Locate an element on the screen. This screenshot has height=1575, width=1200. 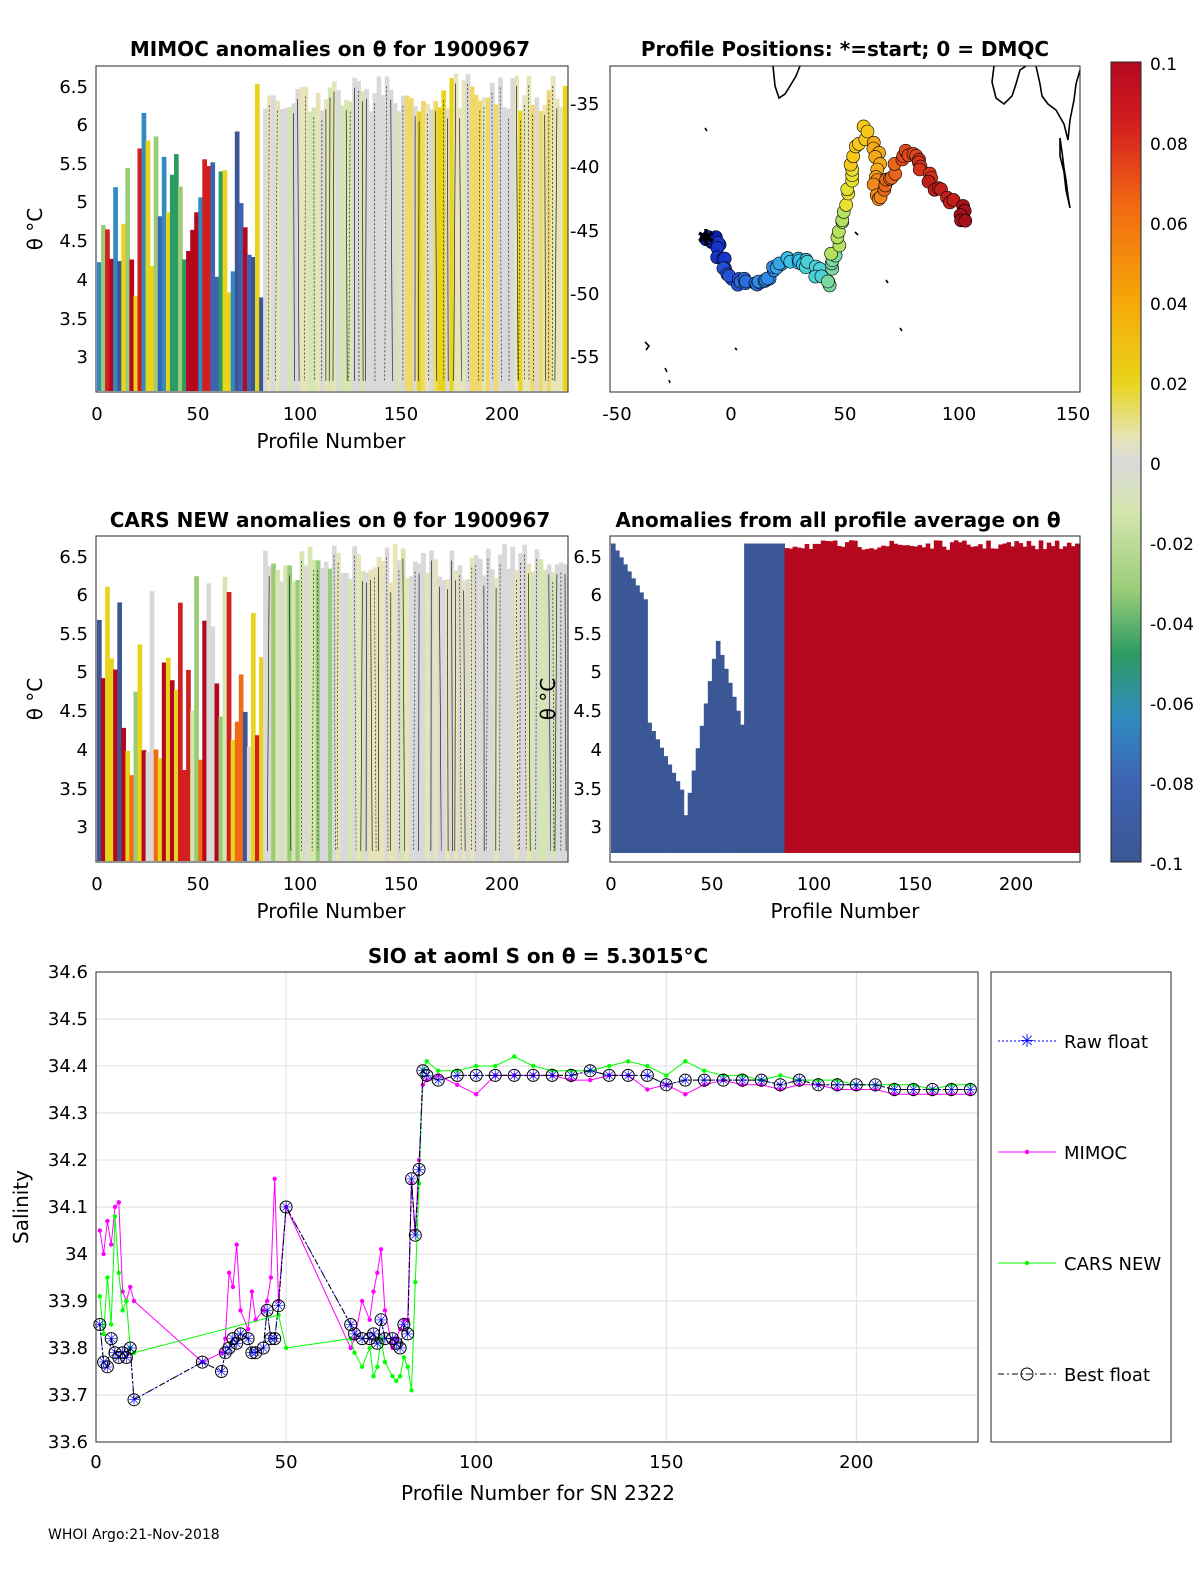
positions-title: Profile Positions: *=start; 0 = DMQC is located at coordinates (845, 49).